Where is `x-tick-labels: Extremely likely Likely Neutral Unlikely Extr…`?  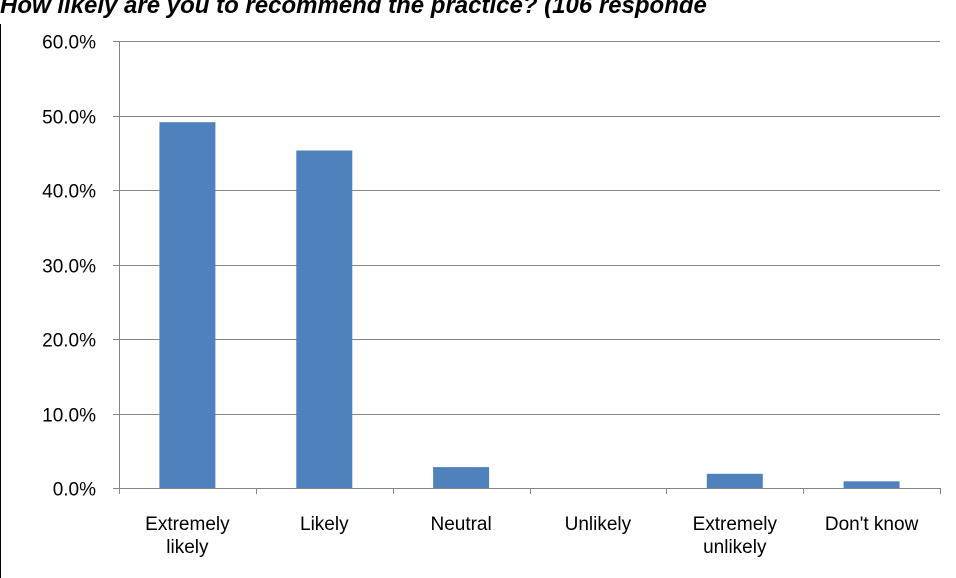
x-tick-labels: Extremely likely Likely Neutral Unlikely Extr… is located at coordinates (531, 536).